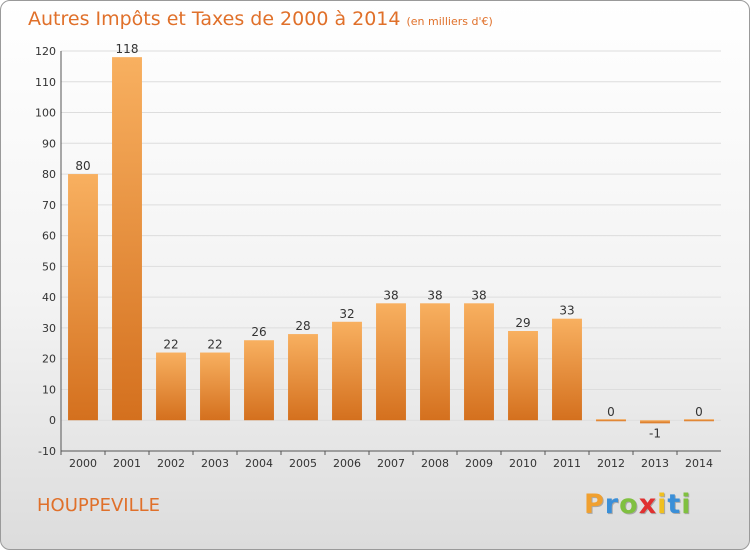 This screenshot has width=750, height=550. Describe the element at coordinates (435, 463) in the screenshot. I see `x-tick-label: 2008` at that location.